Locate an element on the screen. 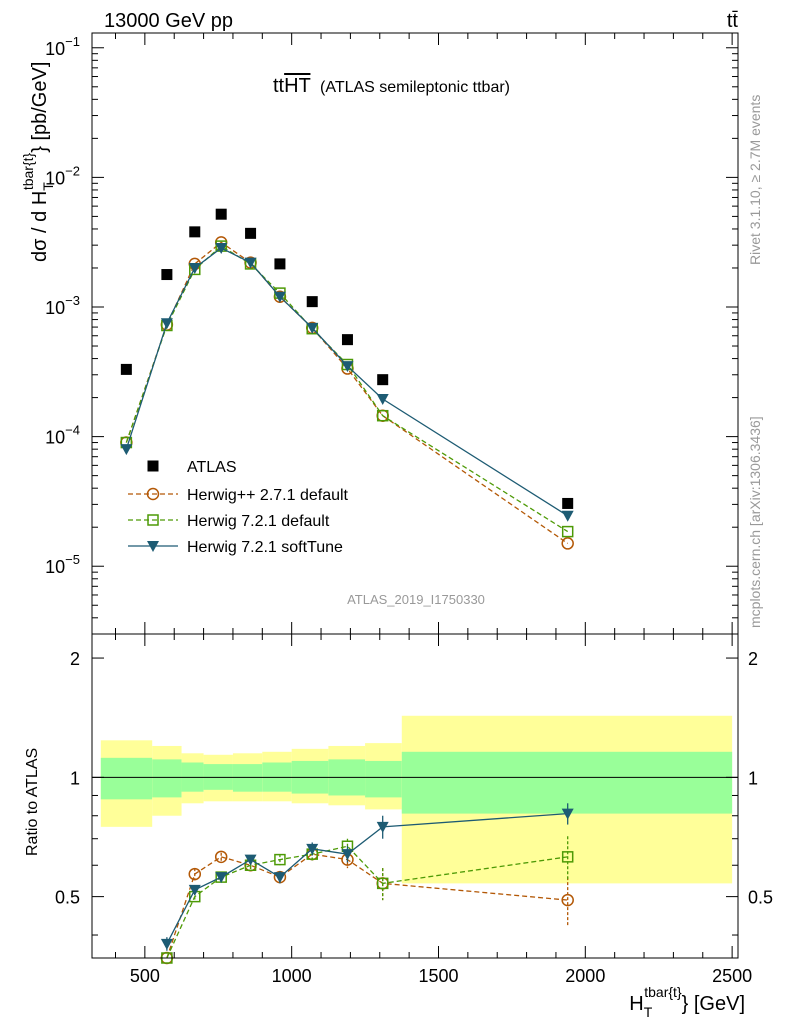  ratio-y-tick-label-left: 2 is located at coordinates (75, 659).